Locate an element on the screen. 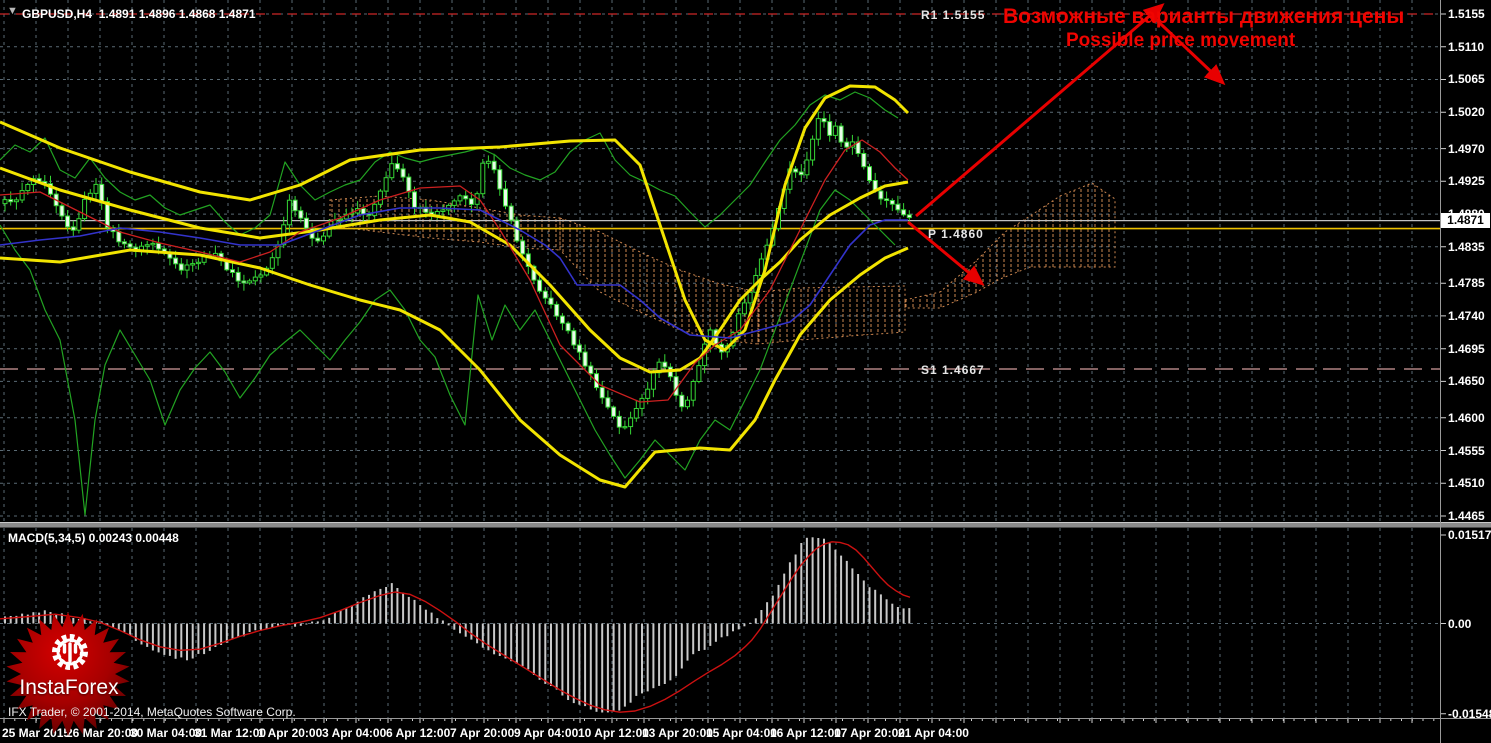  macd-indicator-label: MACD(5,34,5) 0.00243 0.00448 is located at coordinates (93, 538).